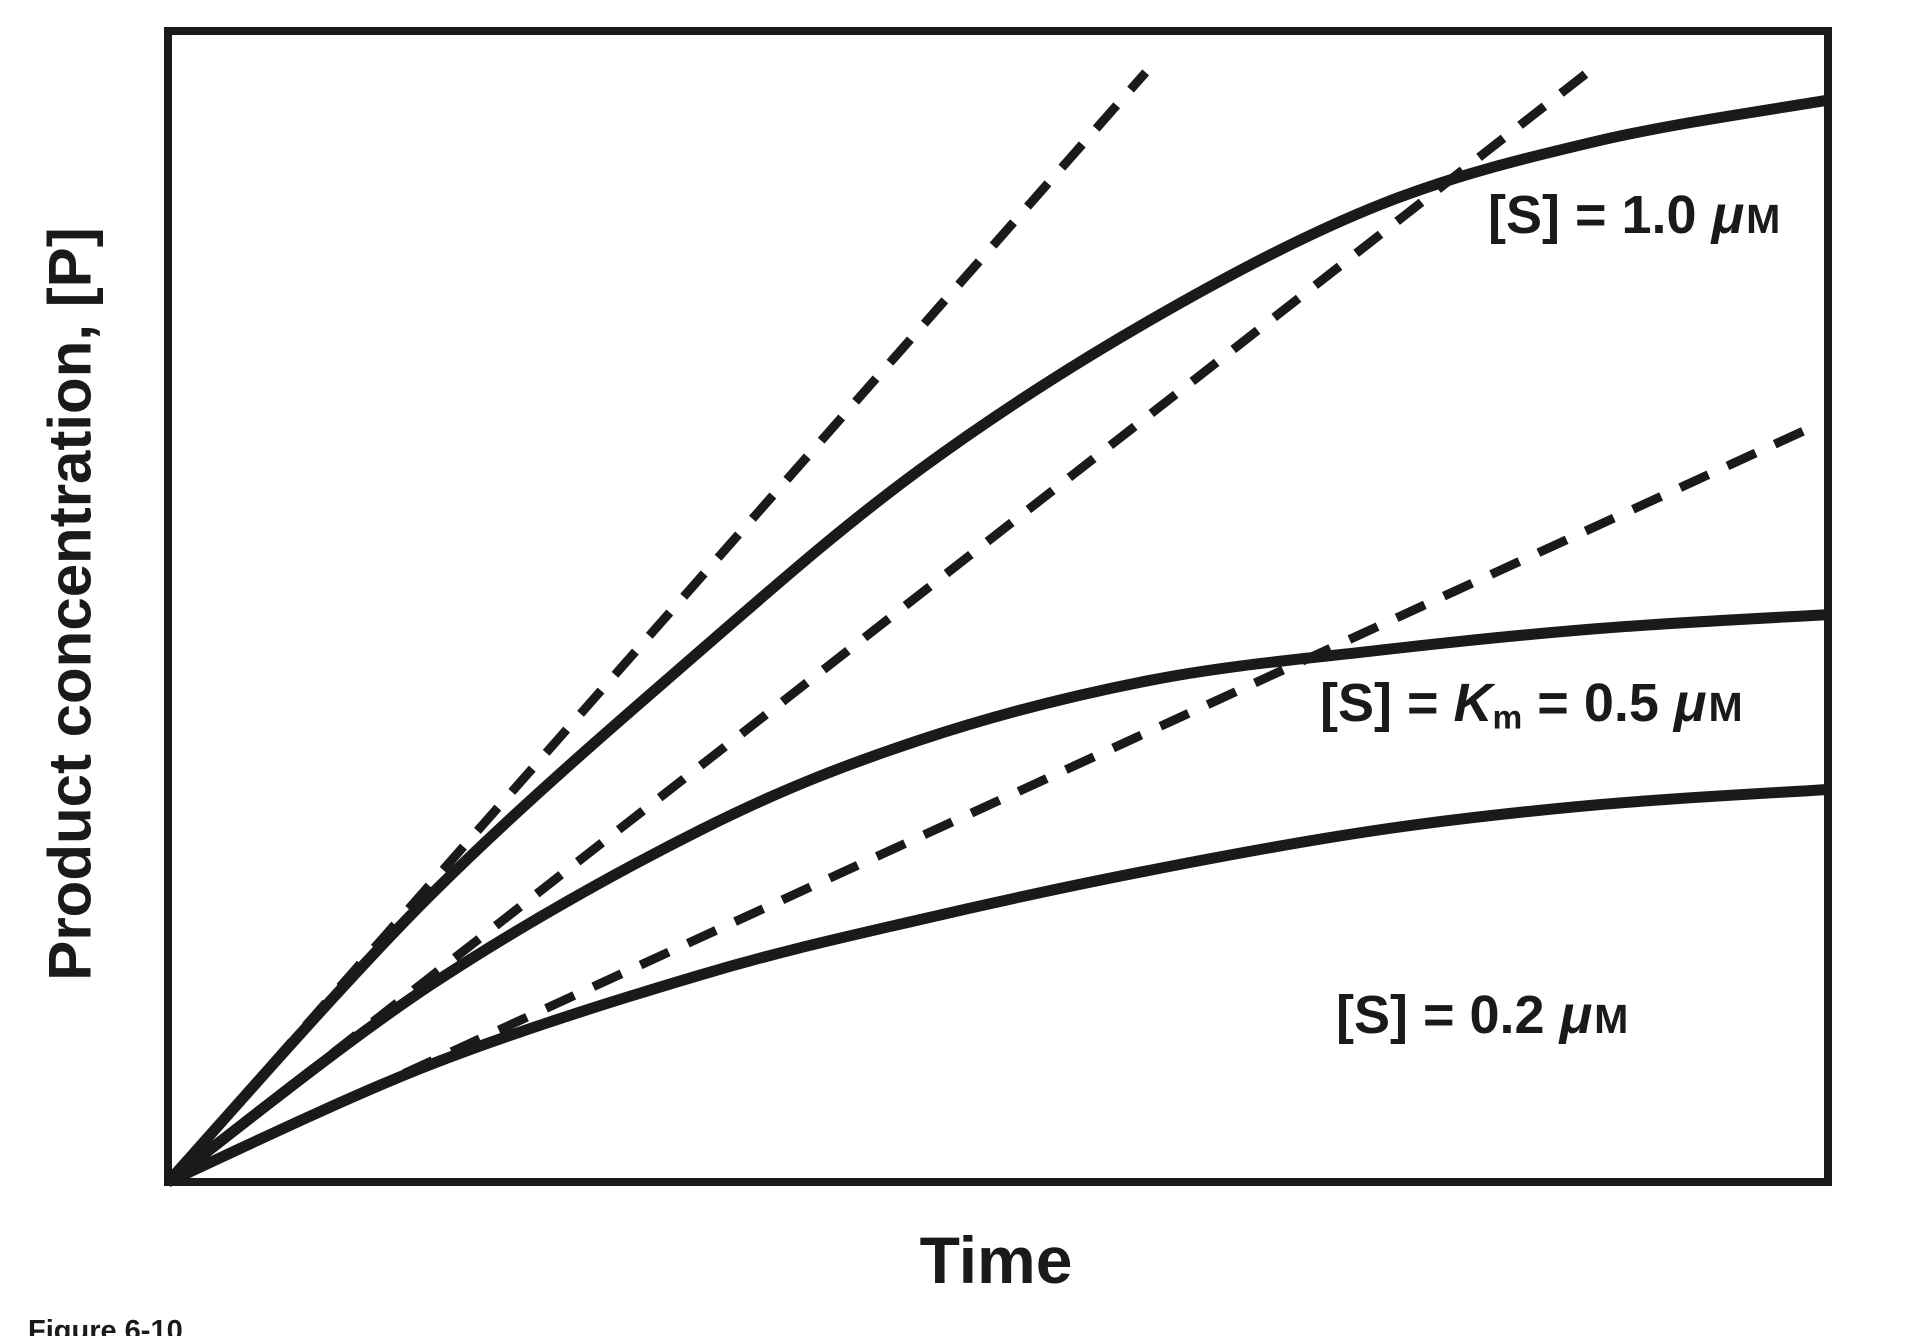 The image size is (1906, 1336). What do you see at coordinates (1387, 703) in the screenshot?
I see `curve-label-text: [S] =` at bounding box center [1387, 703].